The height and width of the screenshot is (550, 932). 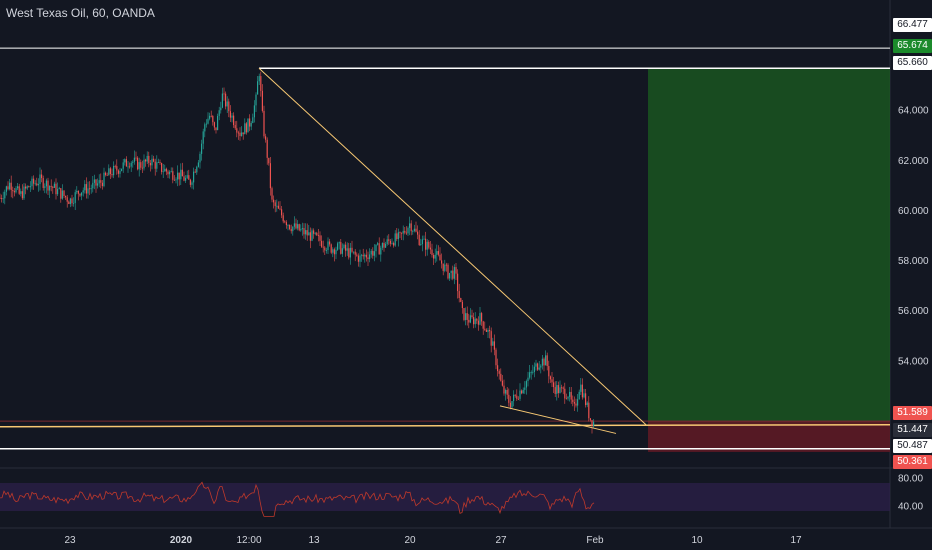 I want to click on loss-zone, so click(x=769, y=436).